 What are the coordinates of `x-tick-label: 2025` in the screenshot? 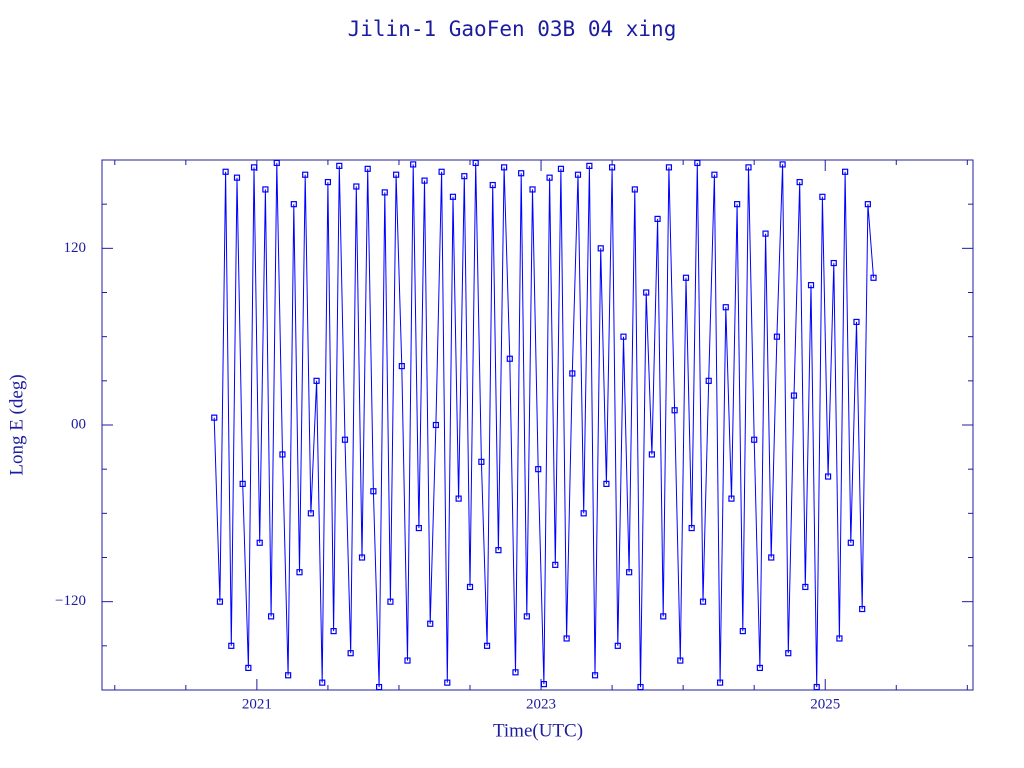 It's located at (825, 704).